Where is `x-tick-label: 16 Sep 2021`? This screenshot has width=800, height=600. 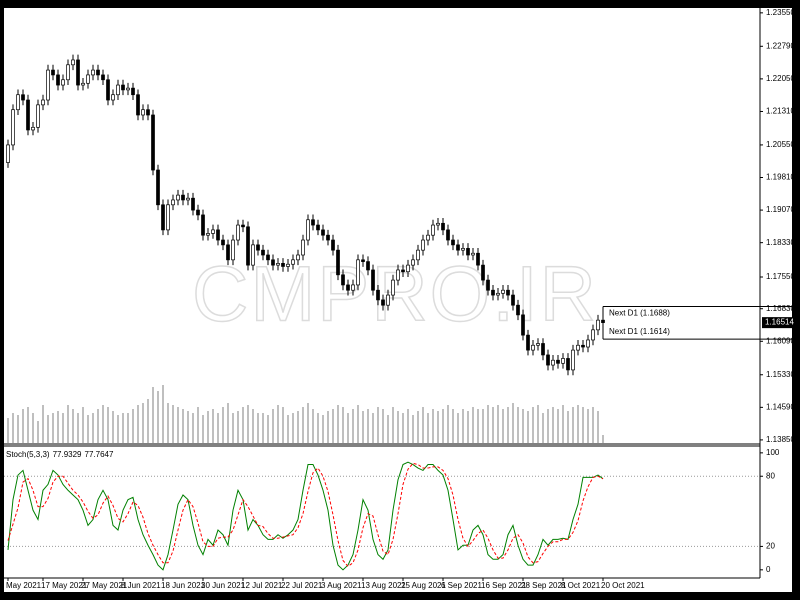 x-tick-label: 16 Sep 2021 is located at coordinates (504, 585).